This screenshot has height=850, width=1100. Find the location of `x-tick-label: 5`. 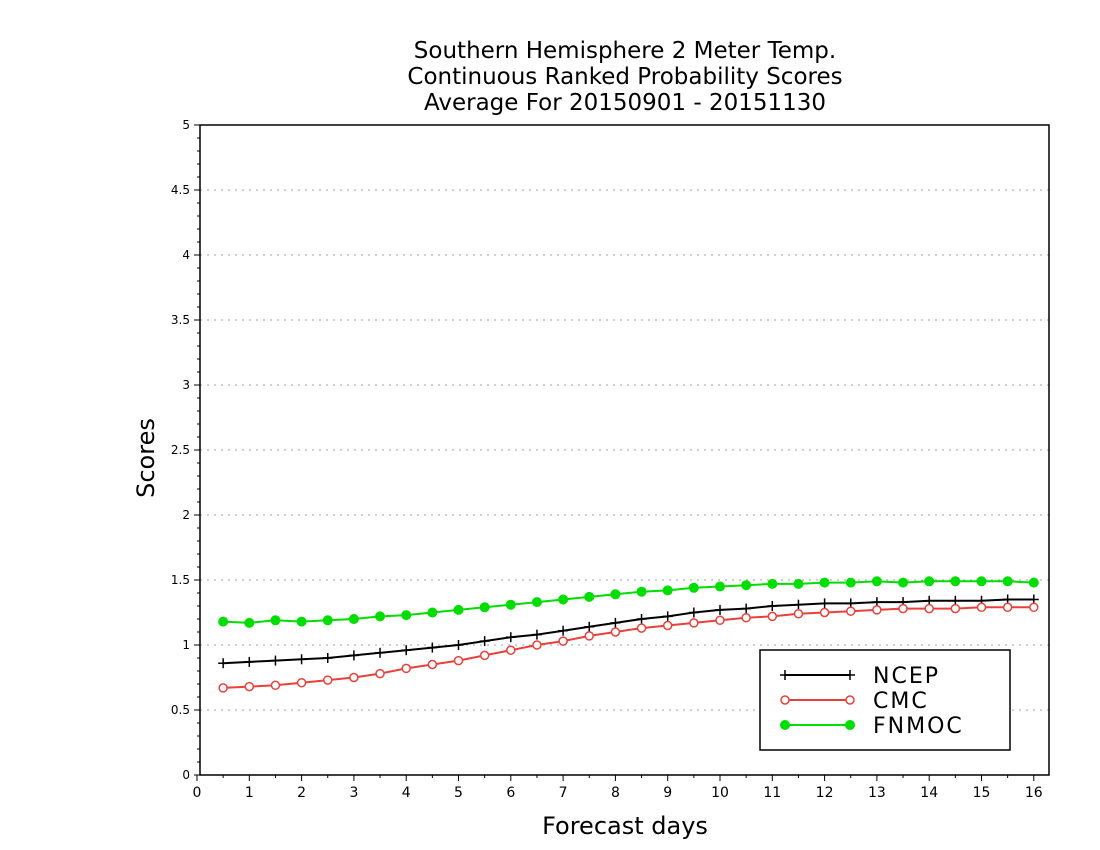

x-tick-label: 5 is located at coordinates (458, 793).